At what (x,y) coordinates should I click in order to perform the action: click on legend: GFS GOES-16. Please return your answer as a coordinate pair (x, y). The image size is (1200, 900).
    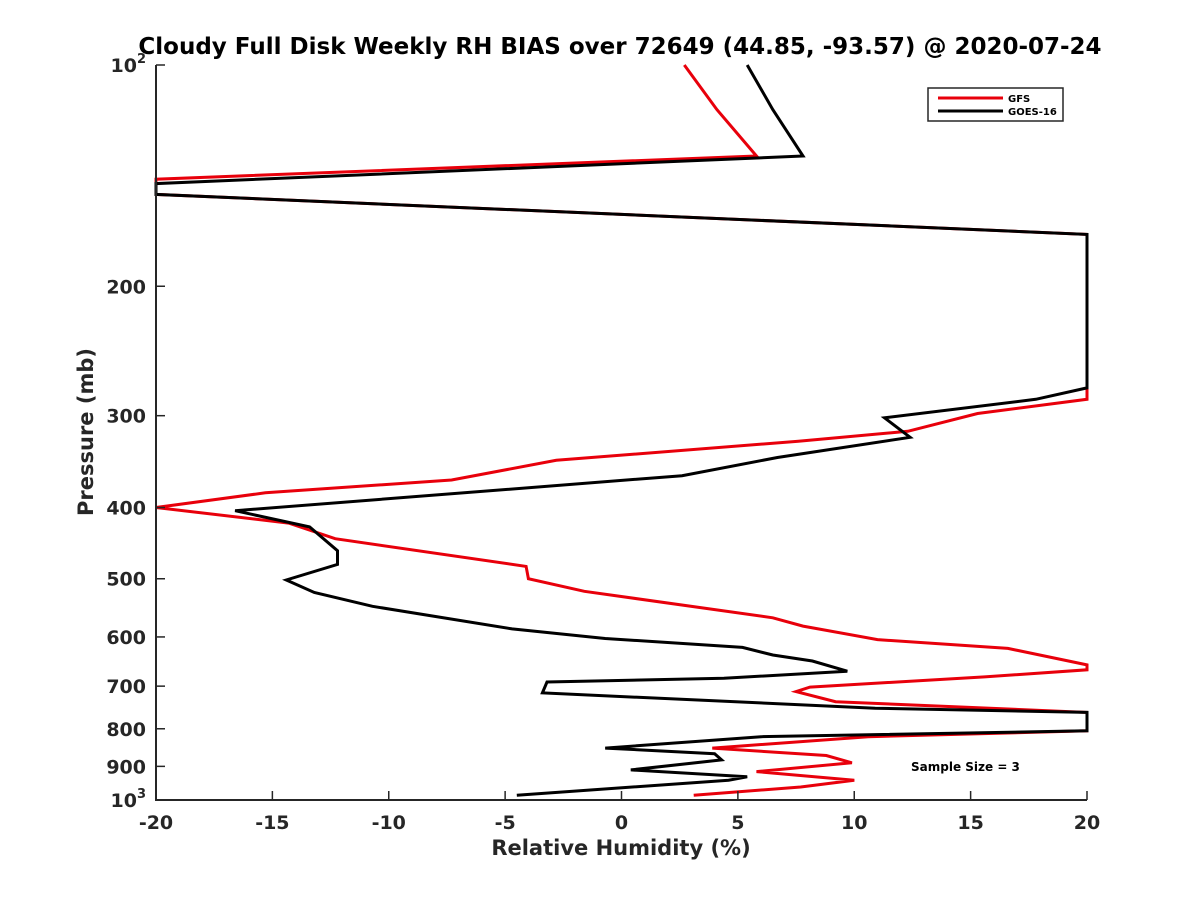
    Looking at the image, I should click on (995, 104).